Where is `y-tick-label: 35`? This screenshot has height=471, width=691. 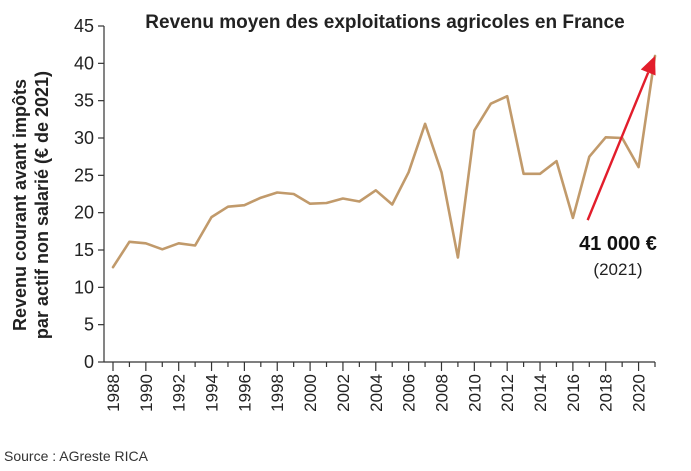 y-tick-label: 35 is located at coordinates (84, 101).